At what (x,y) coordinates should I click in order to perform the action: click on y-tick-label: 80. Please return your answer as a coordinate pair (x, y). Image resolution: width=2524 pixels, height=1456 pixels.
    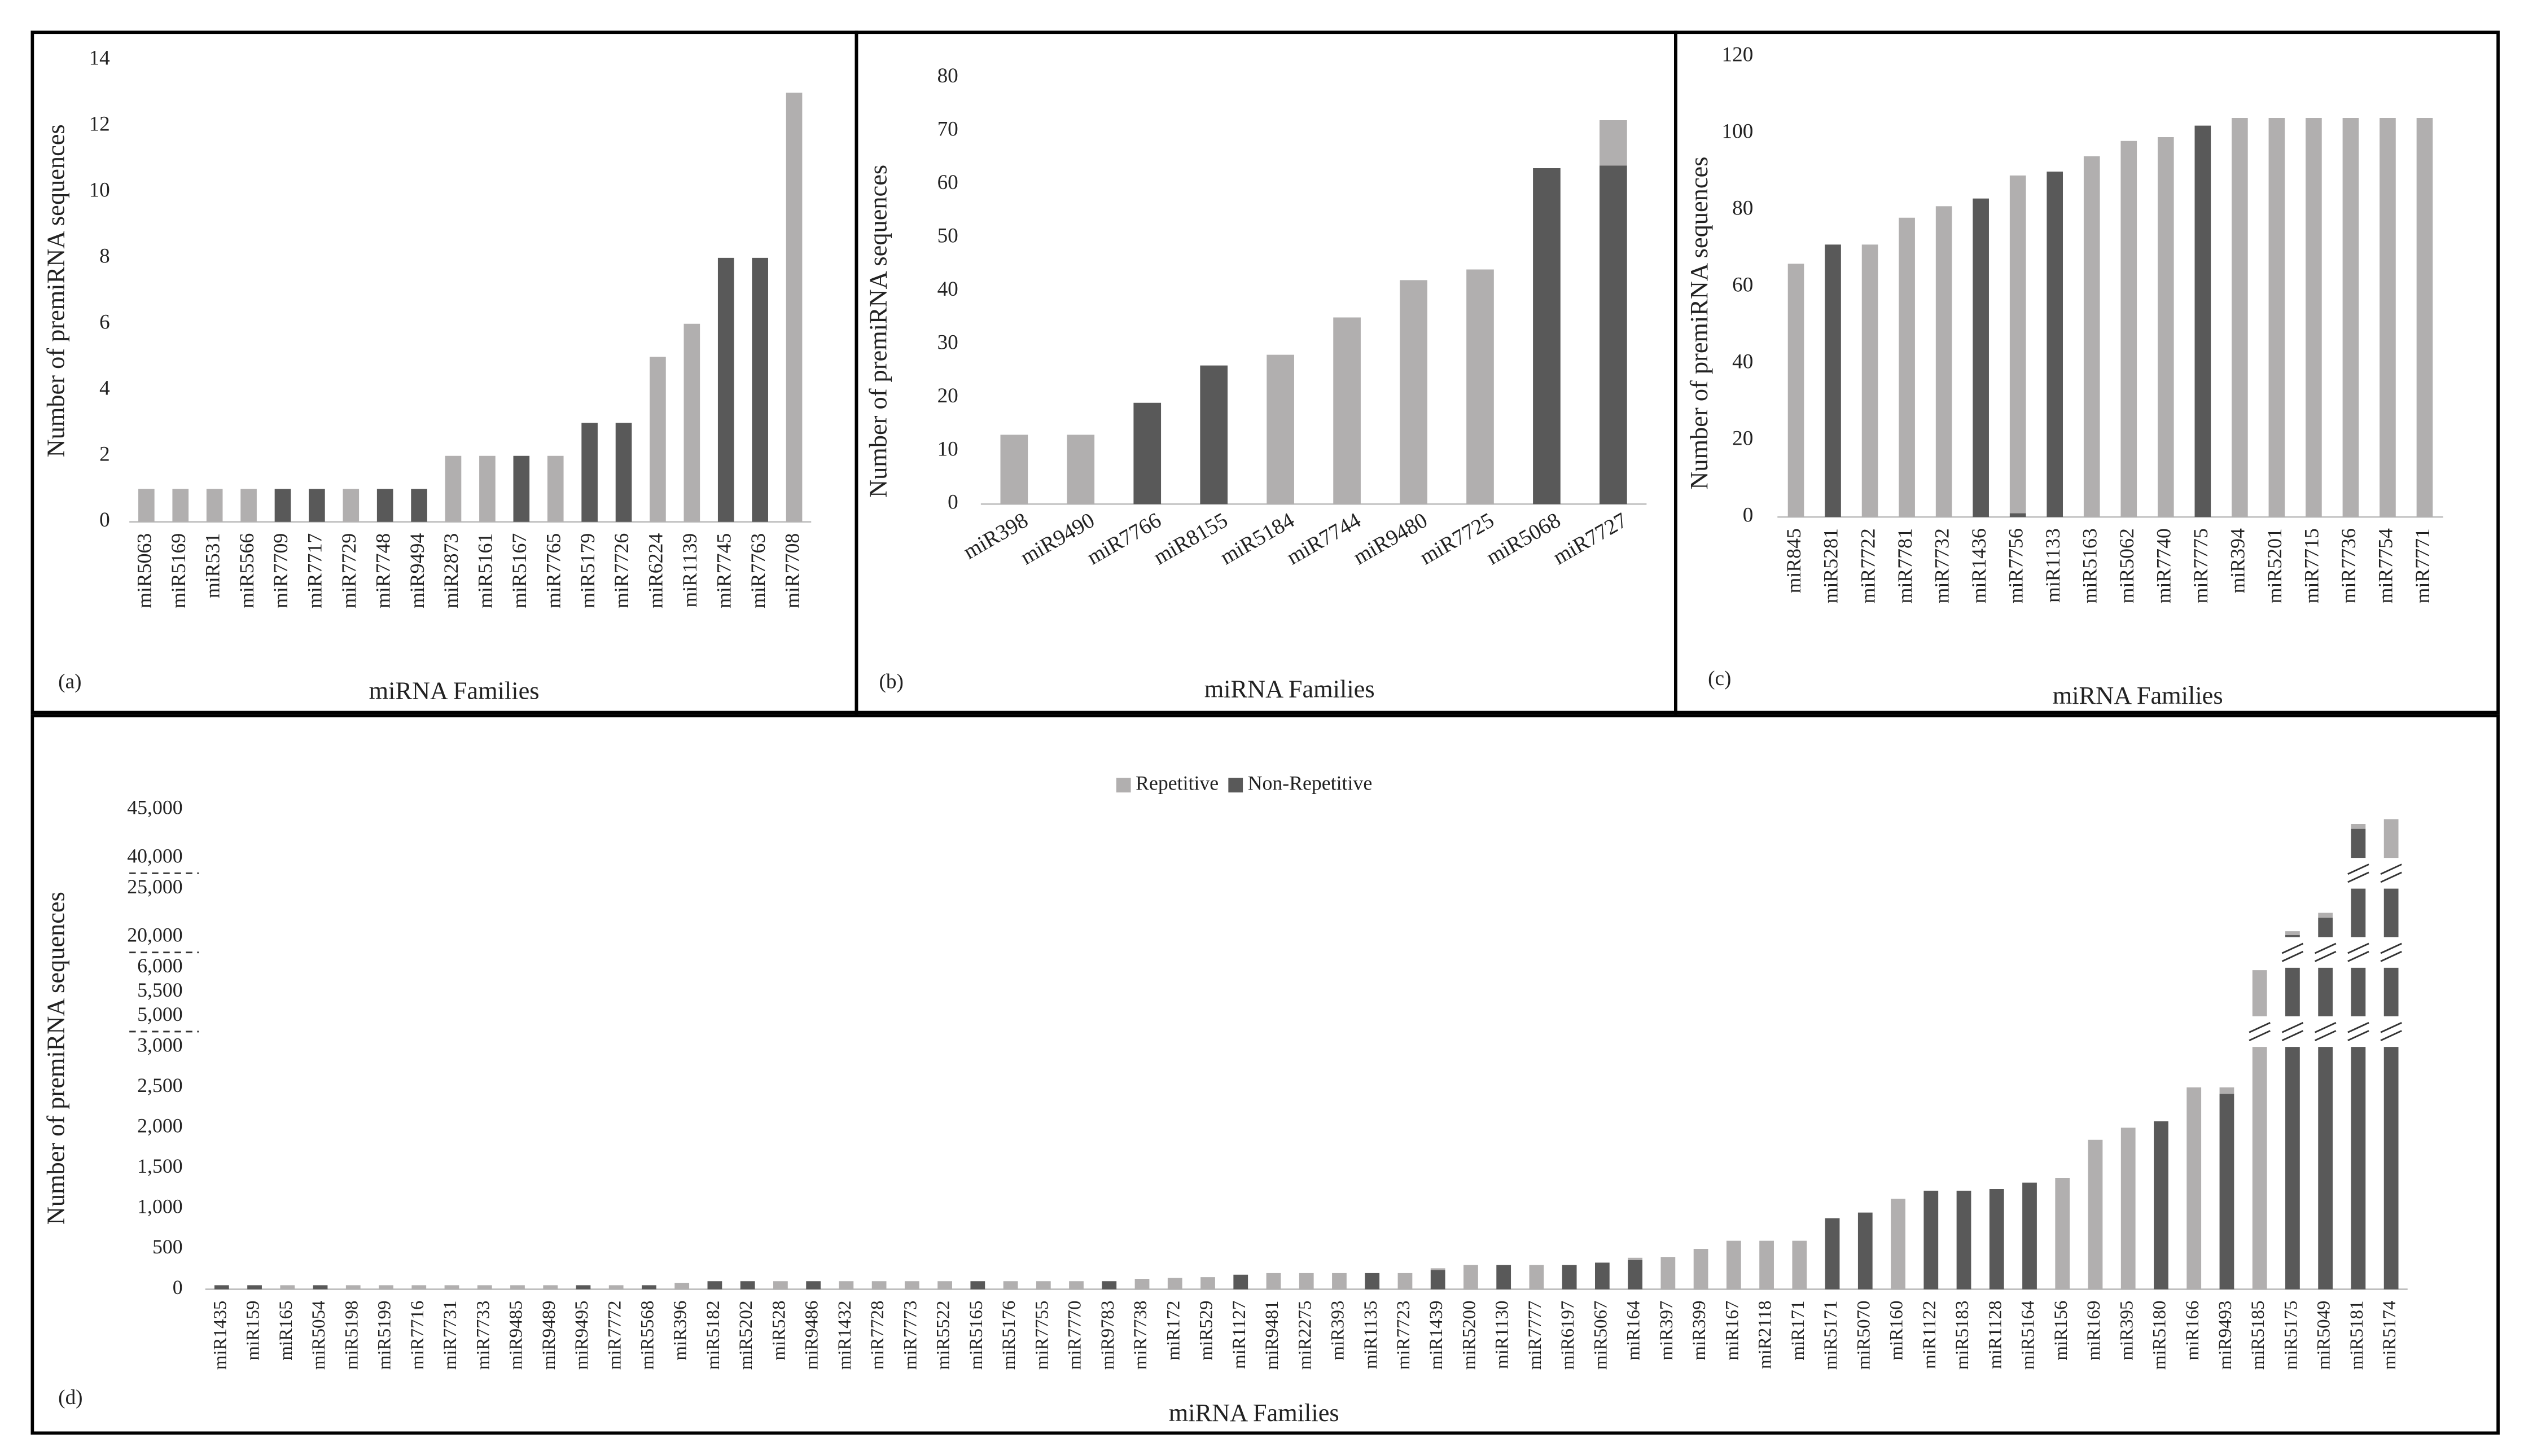
    Looking at the image, I should click on (947, 75).